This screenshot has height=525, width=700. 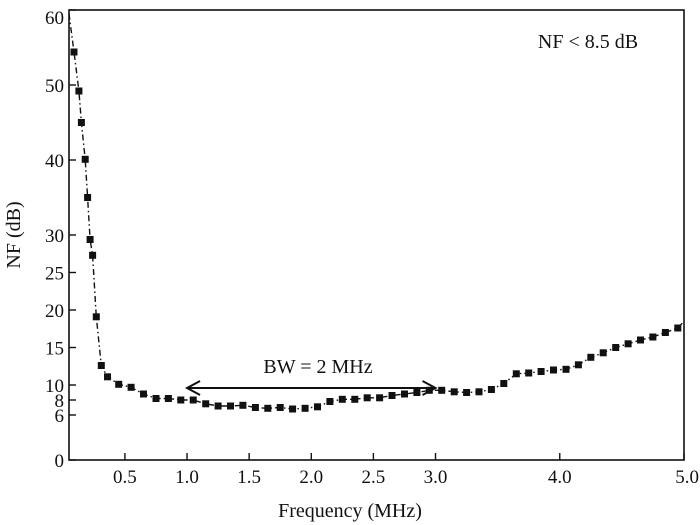 What do you see at coordinates (374, 477) in the screenshot?
I see `x-tick-label: 2.5` at bounding box center [374, 477].